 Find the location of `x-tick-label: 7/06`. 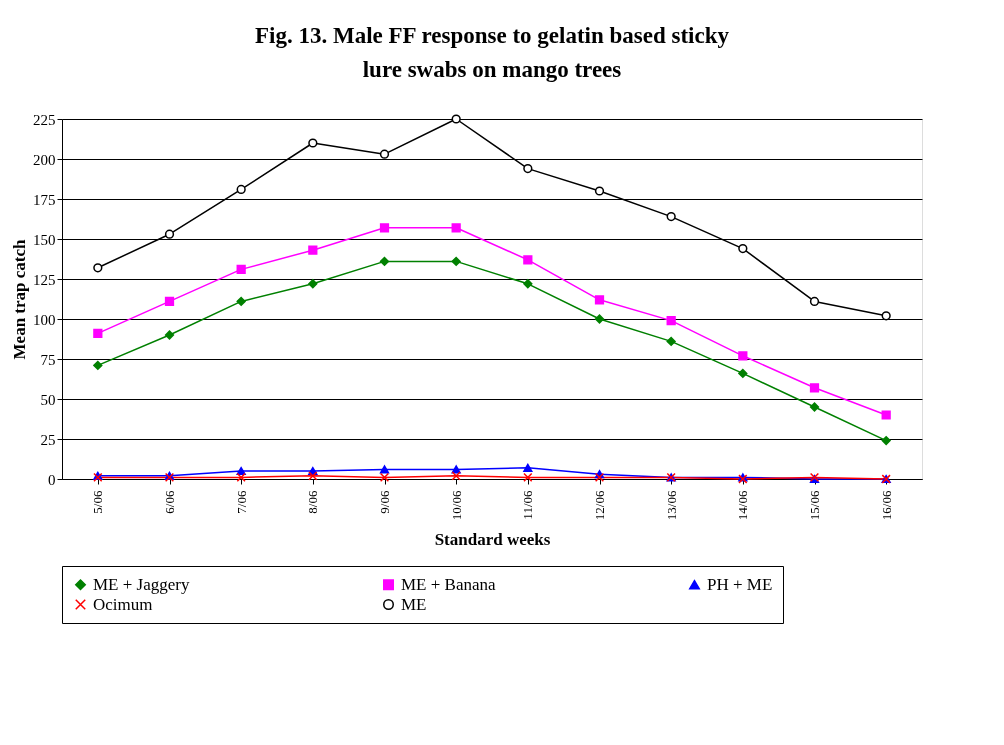

x-tick-label: 7/06 is located at coordinates (241, 502).